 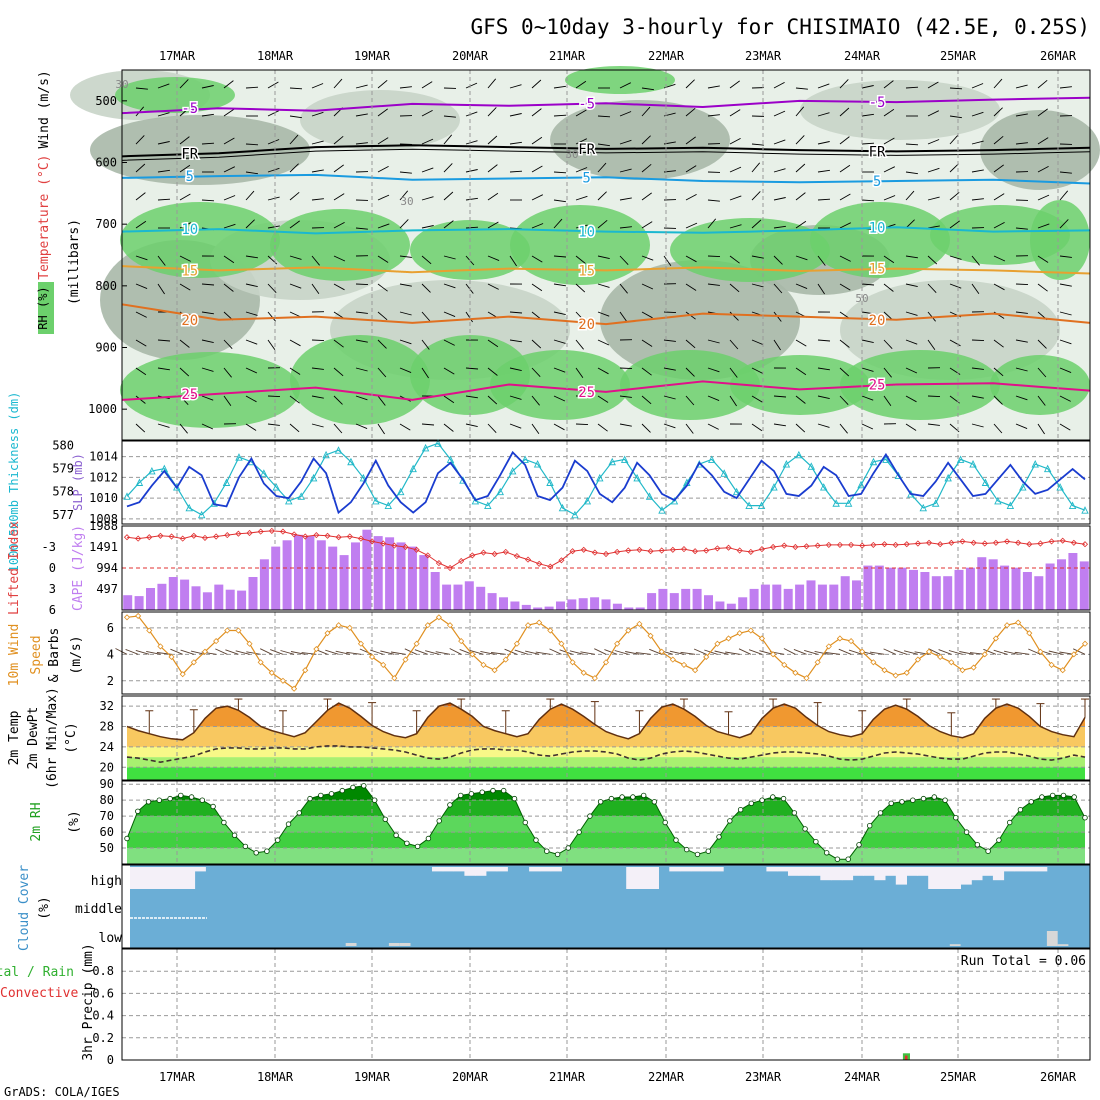 I want to click on temp-band, so click(x=606, y=773).